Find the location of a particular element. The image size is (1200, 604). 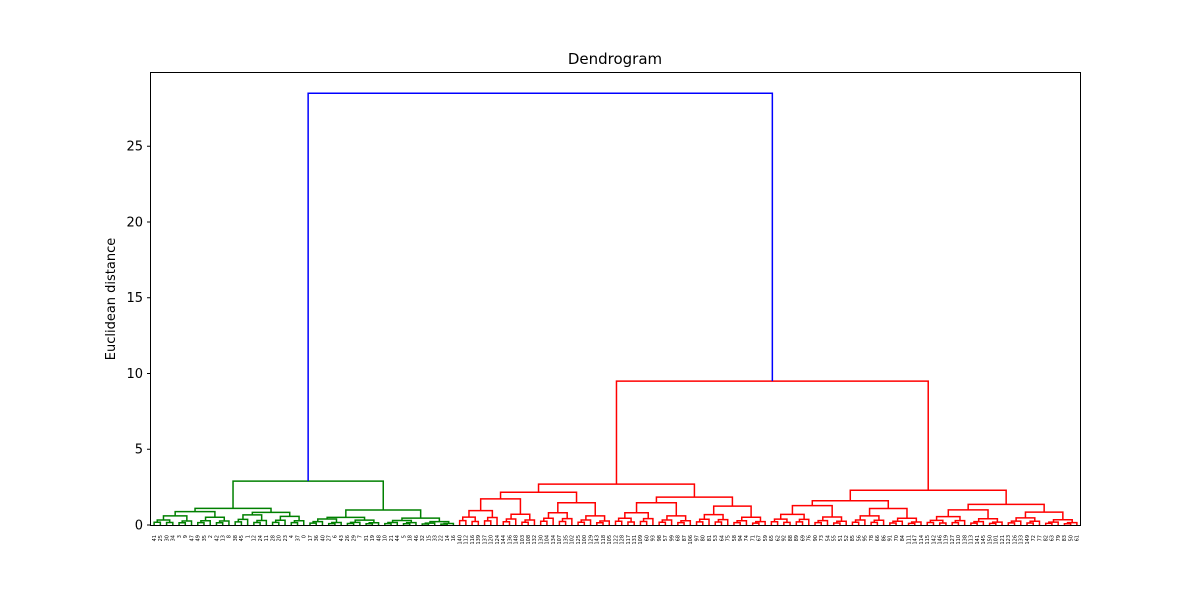

leaf-label: 87 is located at coordinates (685, 538).